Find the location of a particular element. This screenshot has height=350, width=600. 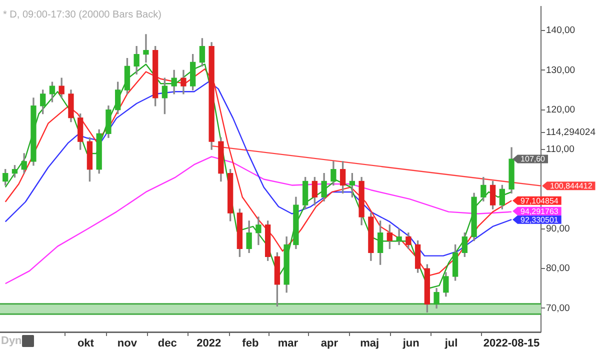

x-tick-label: okt is located at coordinates (85, 344).